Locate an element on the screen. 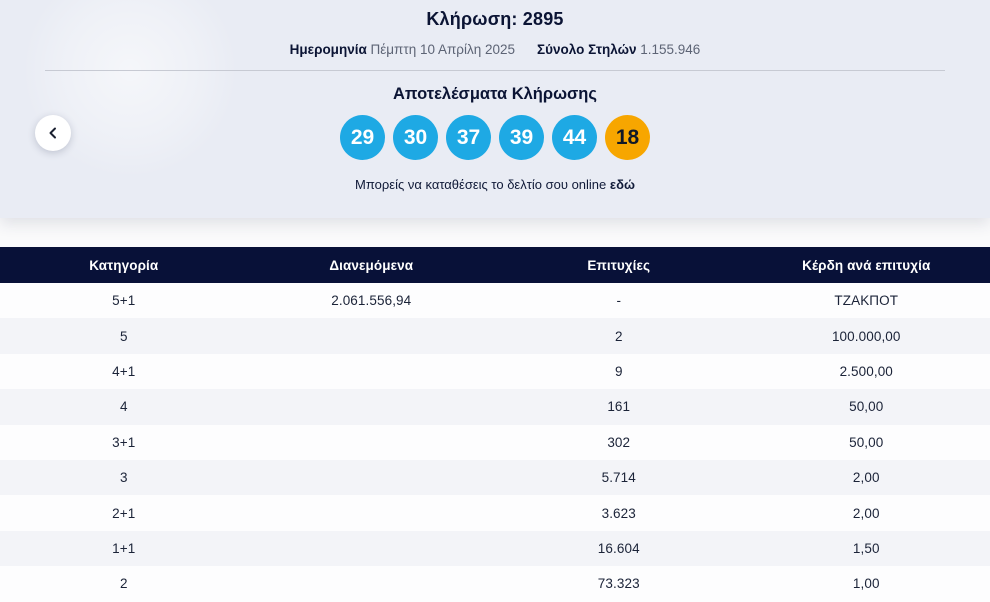  number-ball: 37 is located at coordinates (468, 137).